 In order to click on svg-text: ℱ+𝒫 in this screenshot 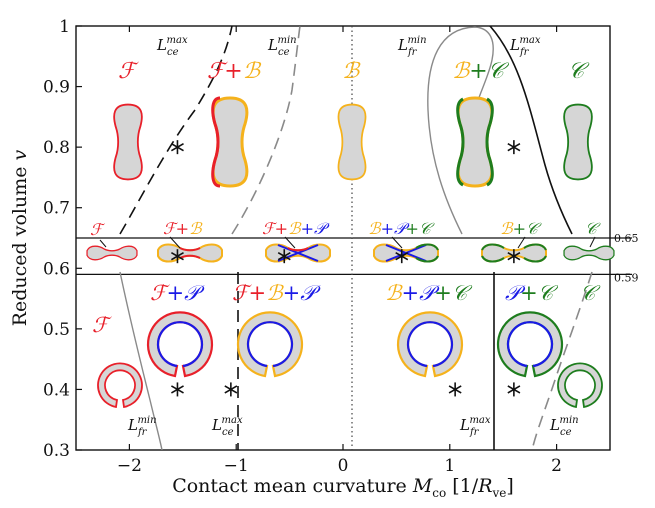, I will do `click(177, 293)`.